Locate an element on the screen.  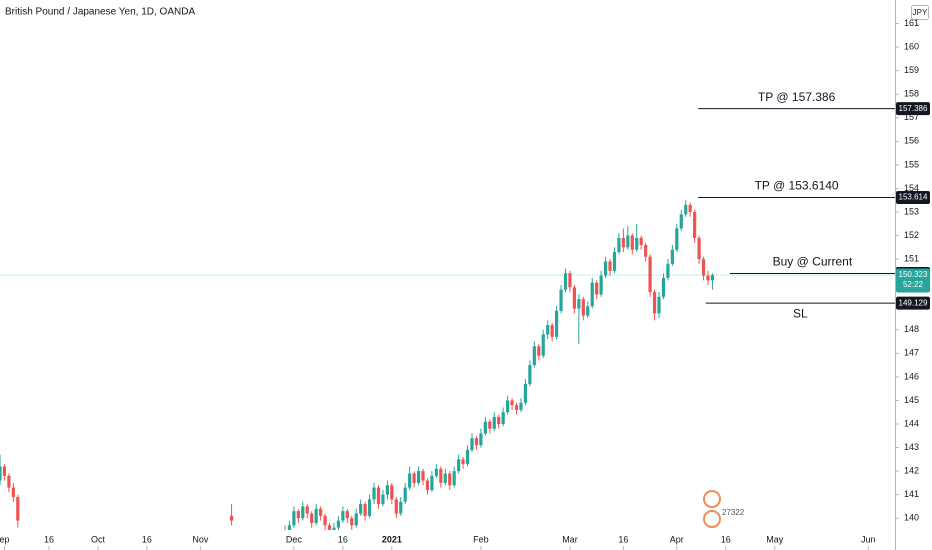
y-tick-label: 143 is located at coordinates (911, 447).